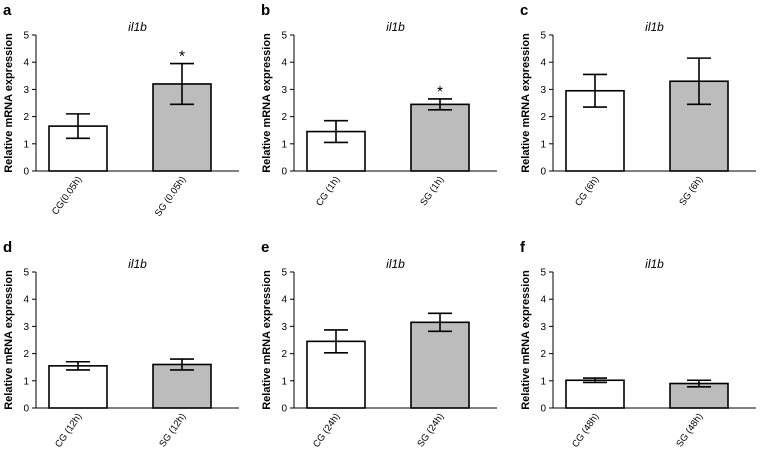 This screenshot has height=453, width=784. I want to click on panel-letter: d, so click(7, 247).